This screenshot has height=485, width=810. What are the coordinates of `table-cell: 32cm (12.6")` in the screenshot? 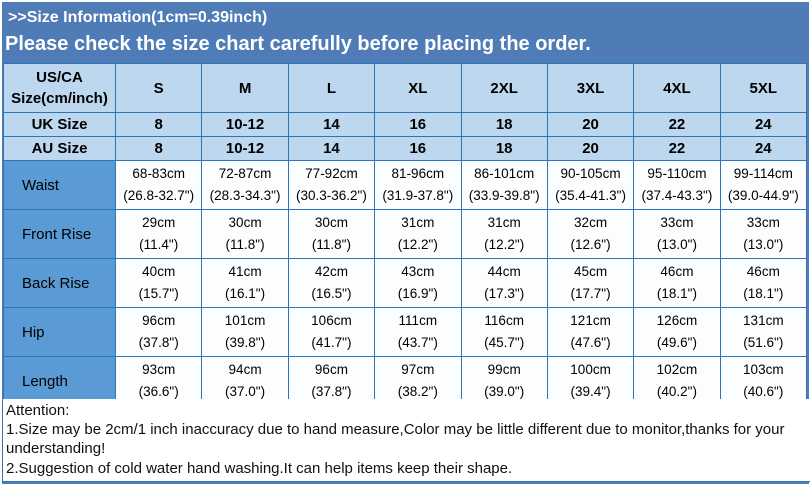 It's located at (590, 234).